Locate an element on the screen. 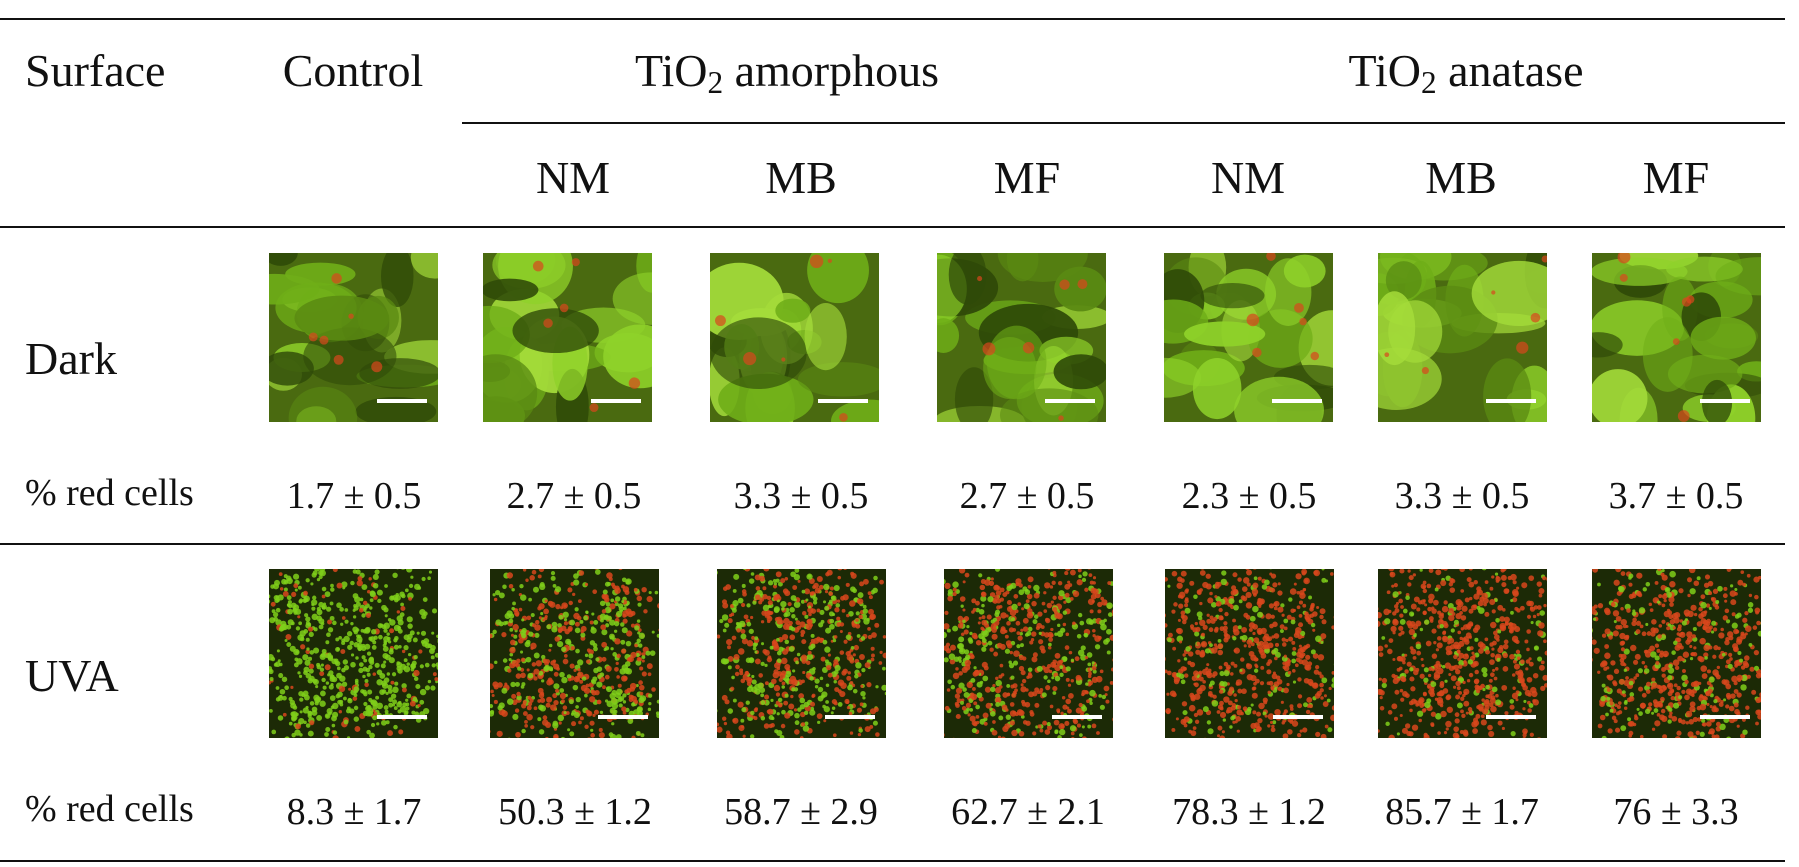 Image resolution: width=1799 pixels, height=867 pixels. subheader-amorphous-nm: NM is located at coordinates (573, 177).